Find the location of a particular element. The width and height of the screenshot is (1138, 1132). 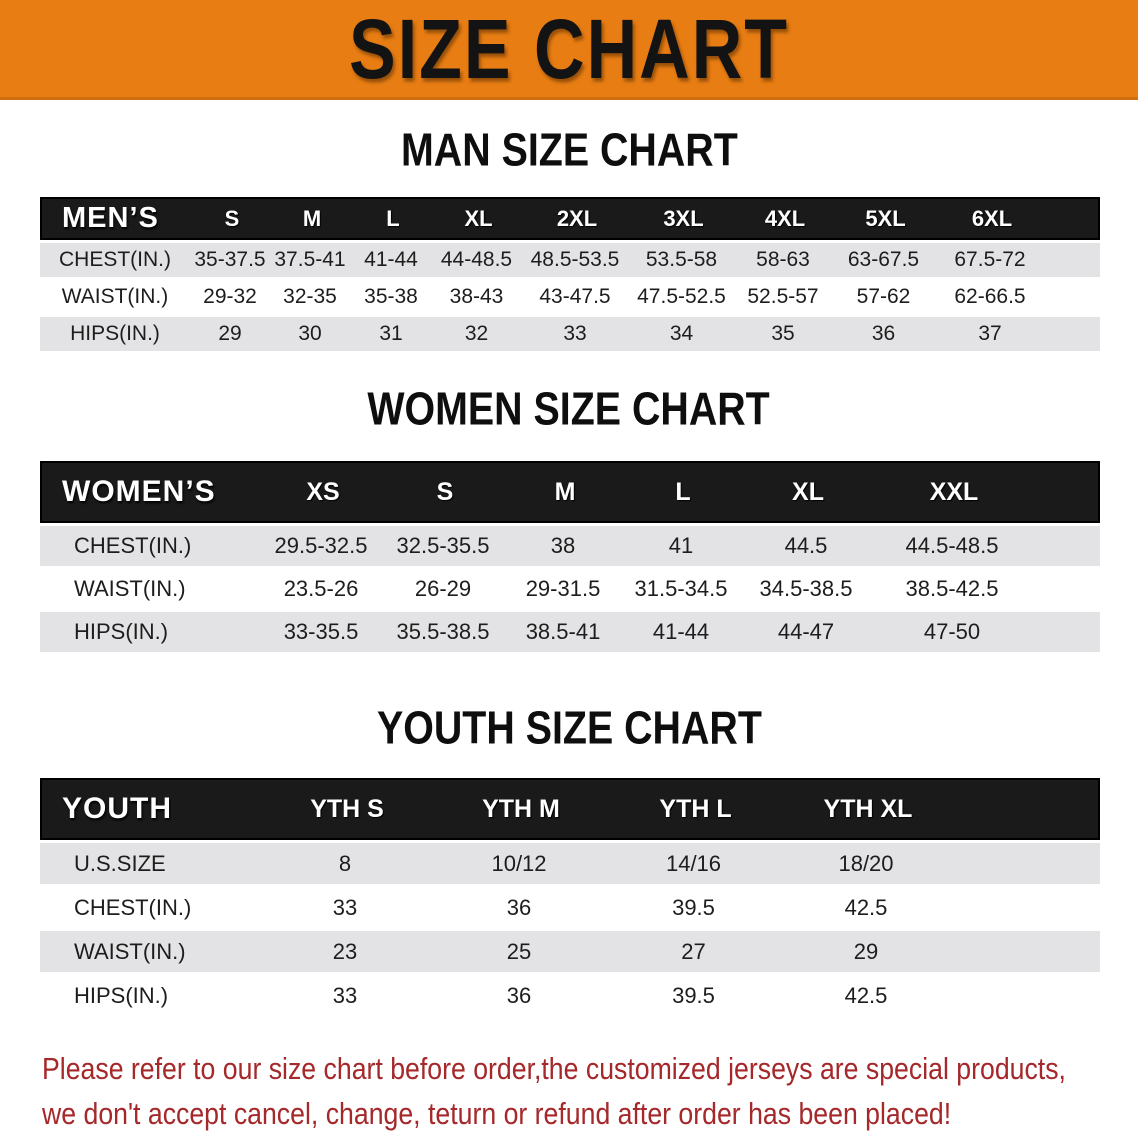

size-value: 30 is located at coordinates (310, 333).